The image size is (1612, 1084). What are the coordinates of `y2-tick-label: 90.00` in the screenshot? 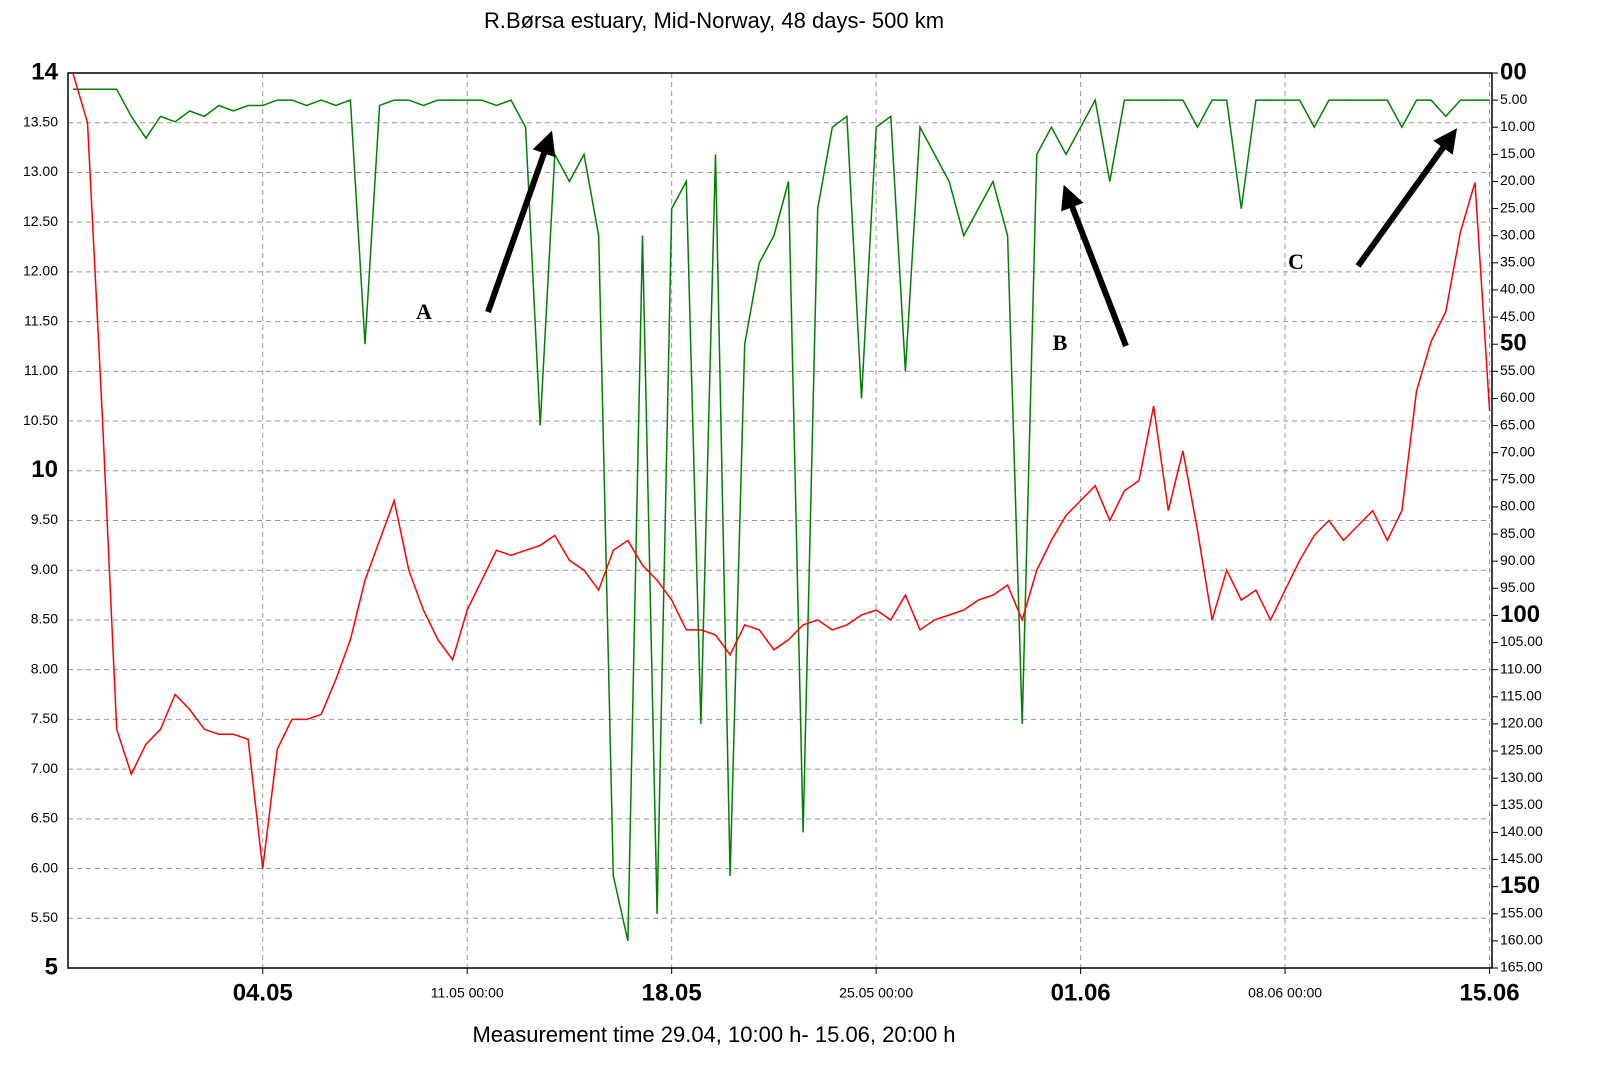 It's located at (1517, 560).